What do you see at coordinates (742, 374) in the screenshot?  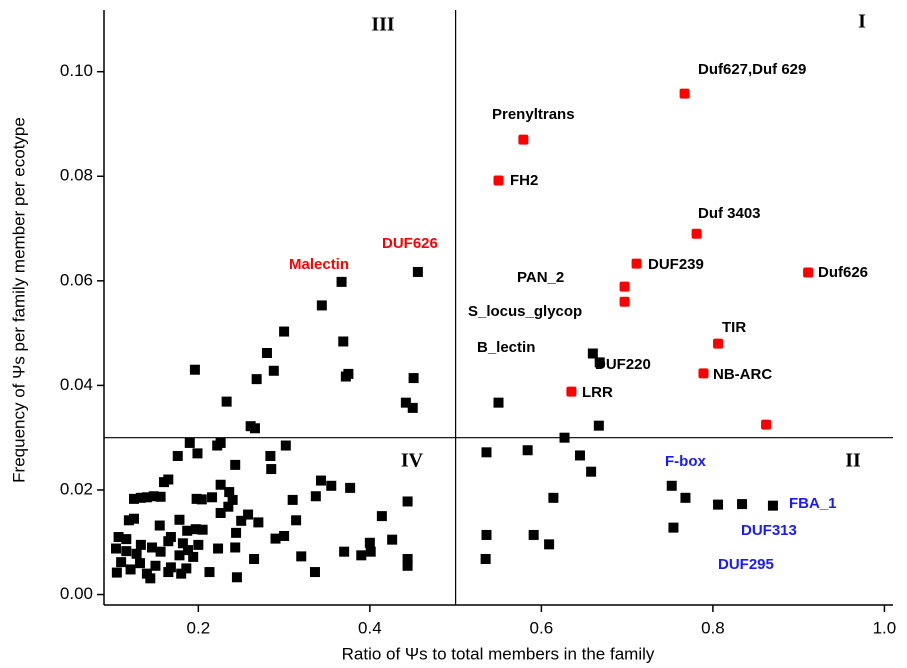 I see `annotation: NB-ARC` at bounding box center [742, 374].